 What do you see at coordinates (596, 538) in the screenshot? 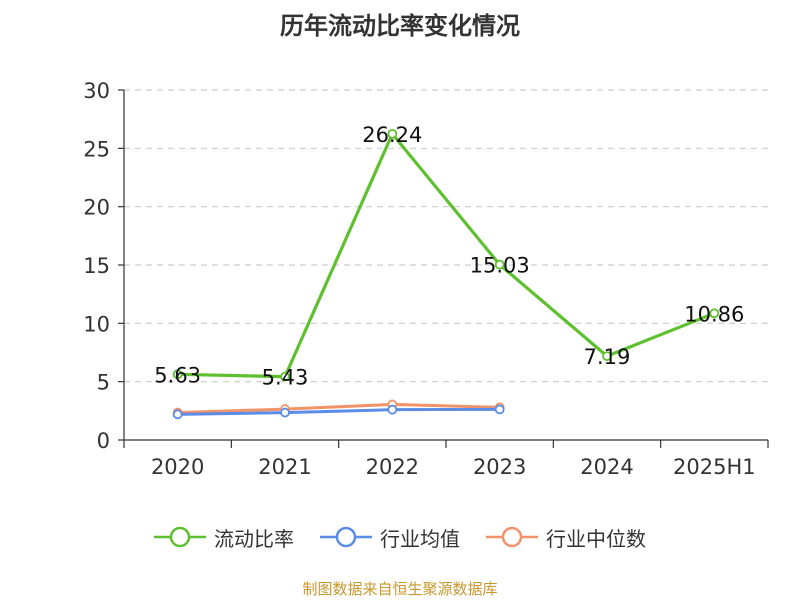
I see `legend-label: 行业中位数` at bounding box center [596, 538].